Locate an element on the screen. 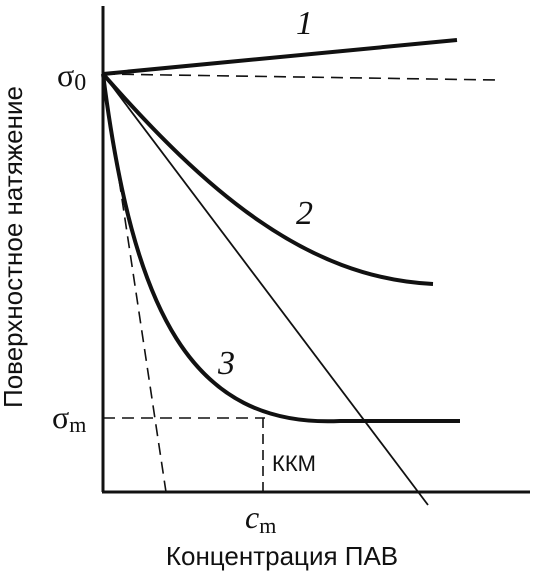 The height and width of the screenshot is (575, 533). sigma0-label: σ0 is located at coordinates (71, 76).